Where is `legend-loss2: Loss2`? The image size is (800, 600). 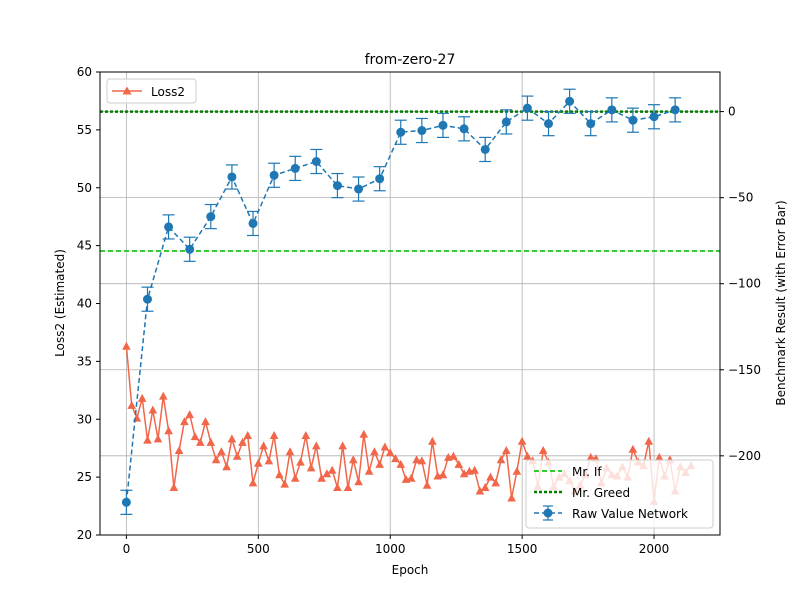 legend-loss2: Loss2 is located at coordinates (151, 91).